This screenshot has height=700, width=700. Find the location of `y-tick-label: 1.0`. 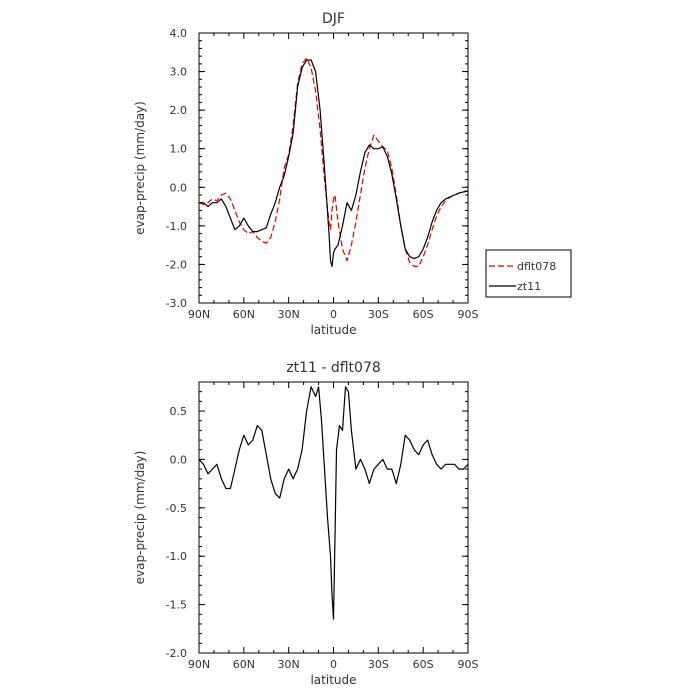

y-tick-label: 1.0 is located at coordinates (179, 149).